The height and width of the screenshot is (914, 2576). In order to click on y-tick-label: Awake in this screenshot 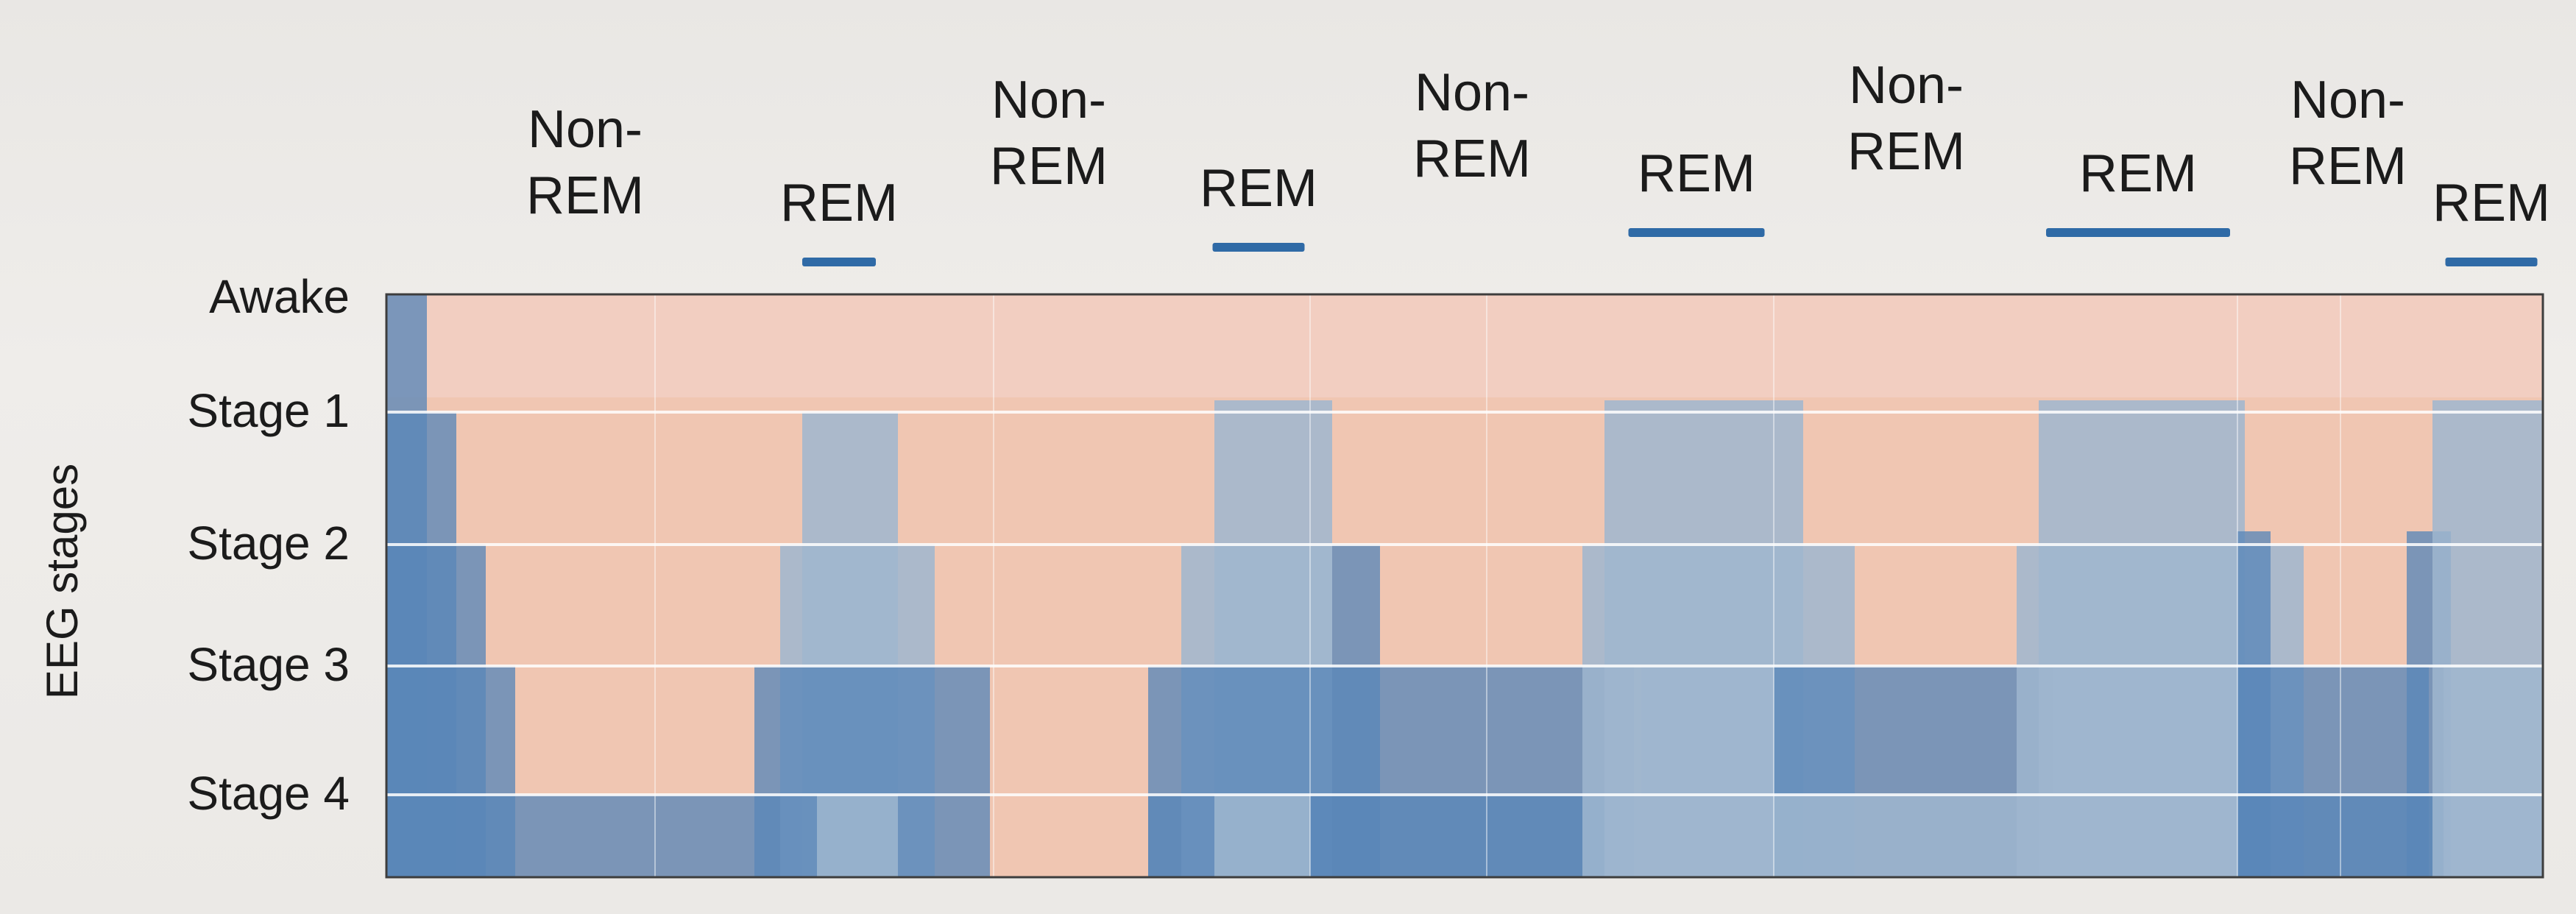, I will do `click(279, 296)`.